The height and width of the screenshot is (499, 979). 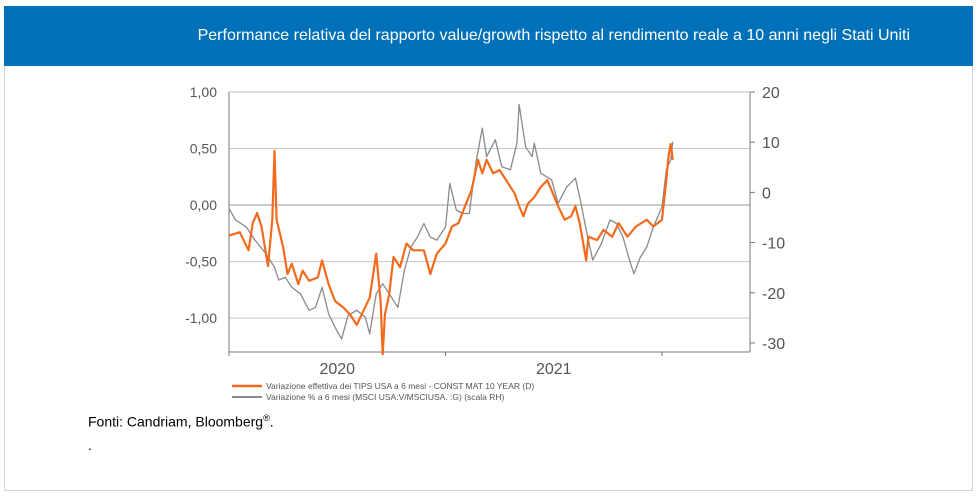 What do you see at coordinates (203, 149) in the screenshot?
I see `y-left-tick-label: 0,50` at bounding box center [203, 149].